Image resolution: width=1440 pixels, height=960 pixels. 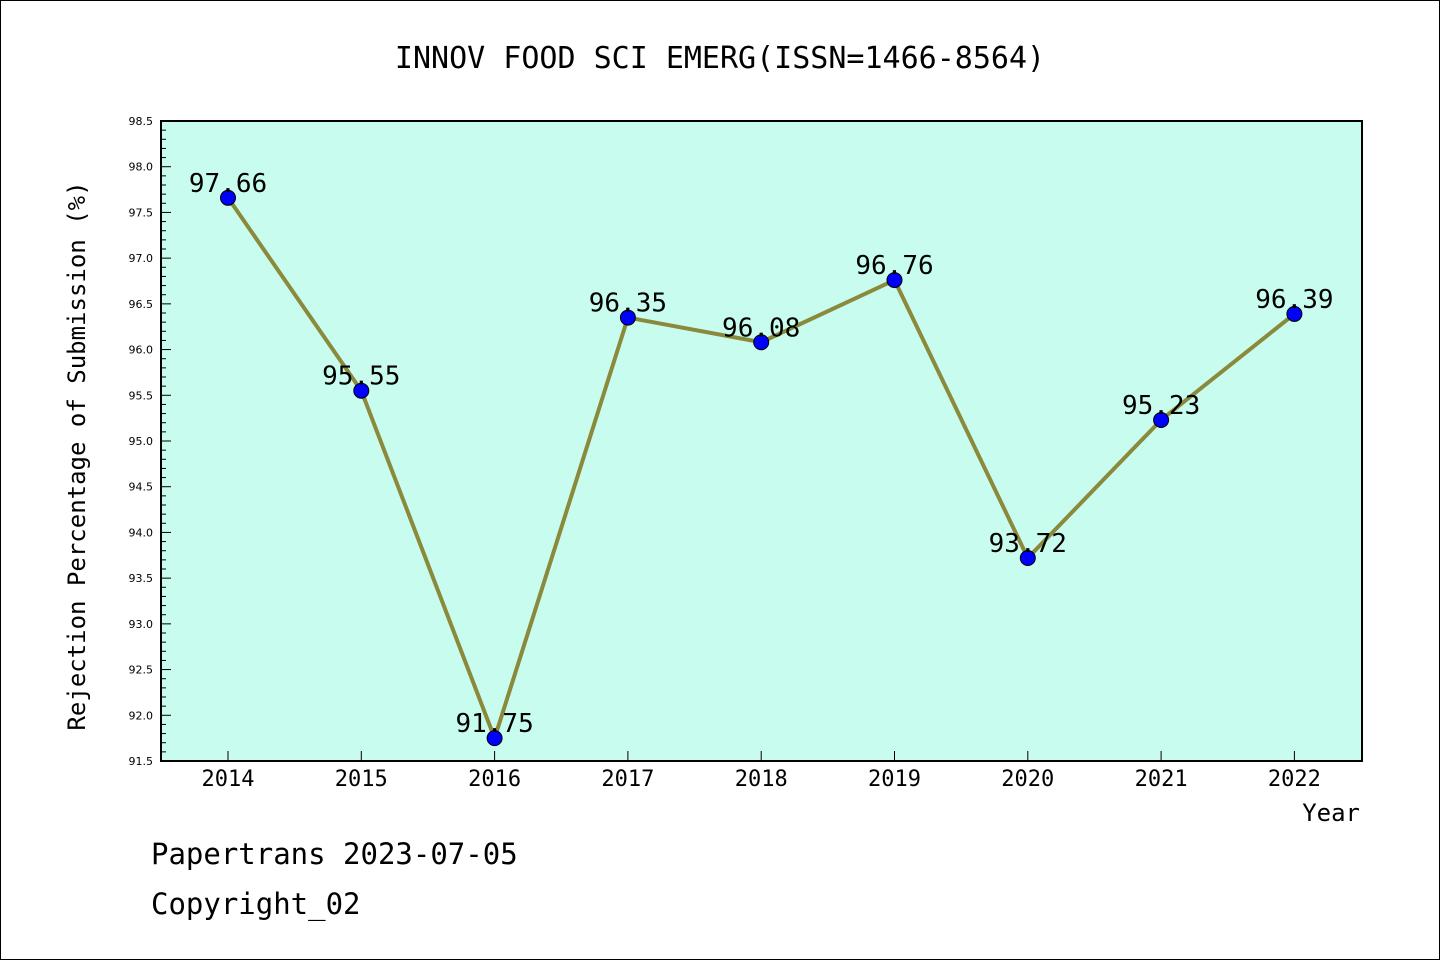 What do you see at coordinates (228, 184) in the screenshot?
I see `data-label: 97.66` at bounding box center [228, 184].